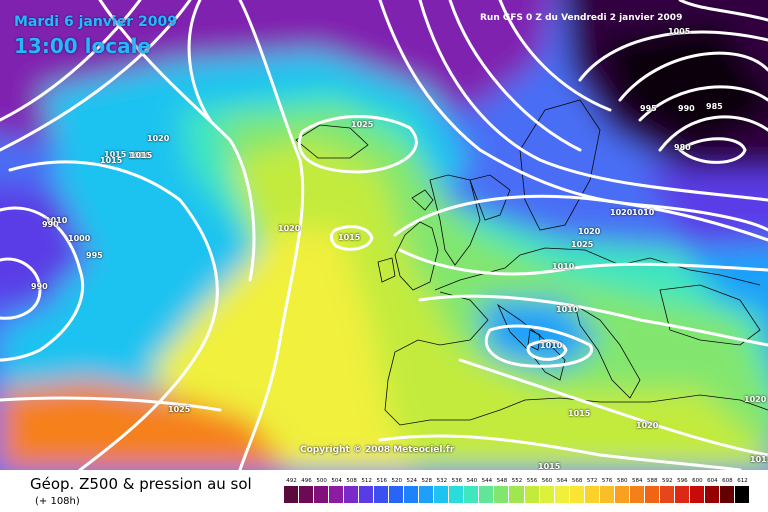 The image size is (768, 512). What do you see at coordinates (57, 501) in the screenshot?
I see `forecast-lead-time: (+ 108h)` at bounding box center [57, 501].